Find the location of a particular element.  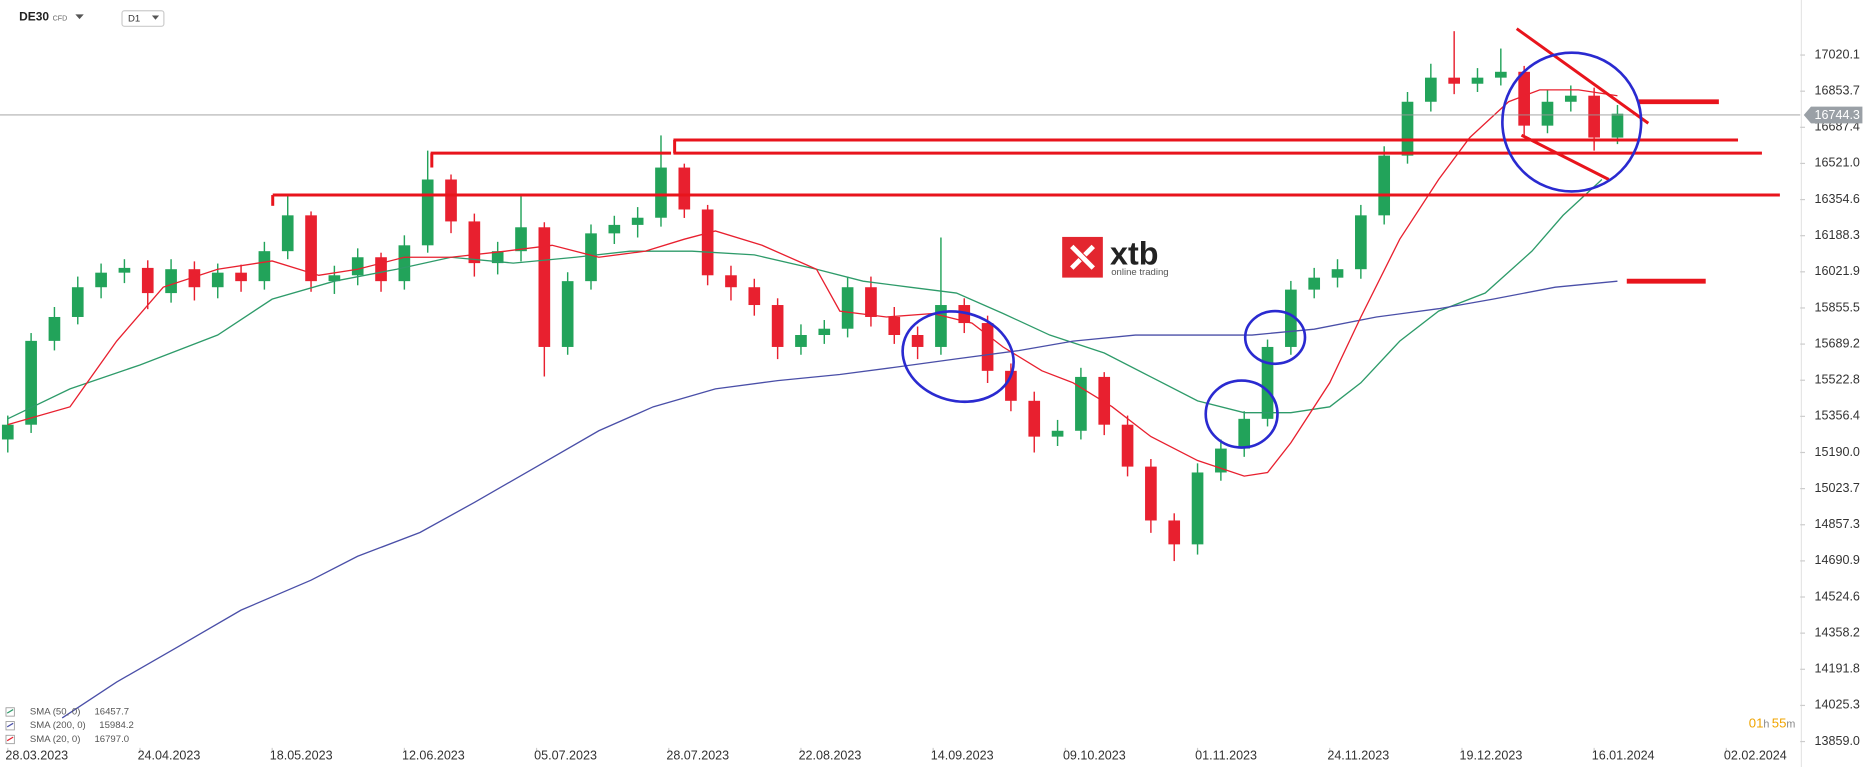

x-tick-label: 16.01.2024 is located at coordinates (1623, 756).